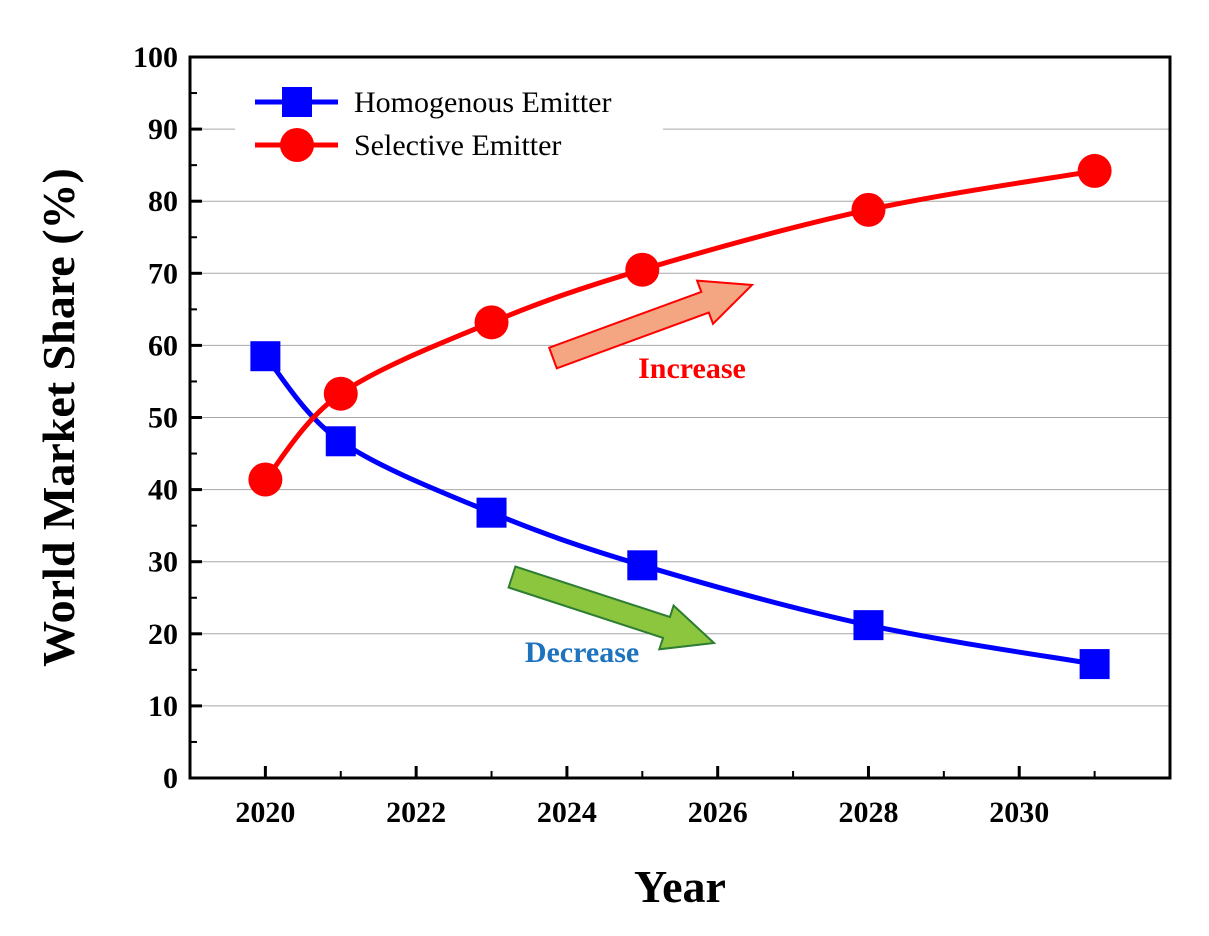 This screenshot has height=936, width=1209. I want to click on y-tick-label: 100, so click(155, 57).